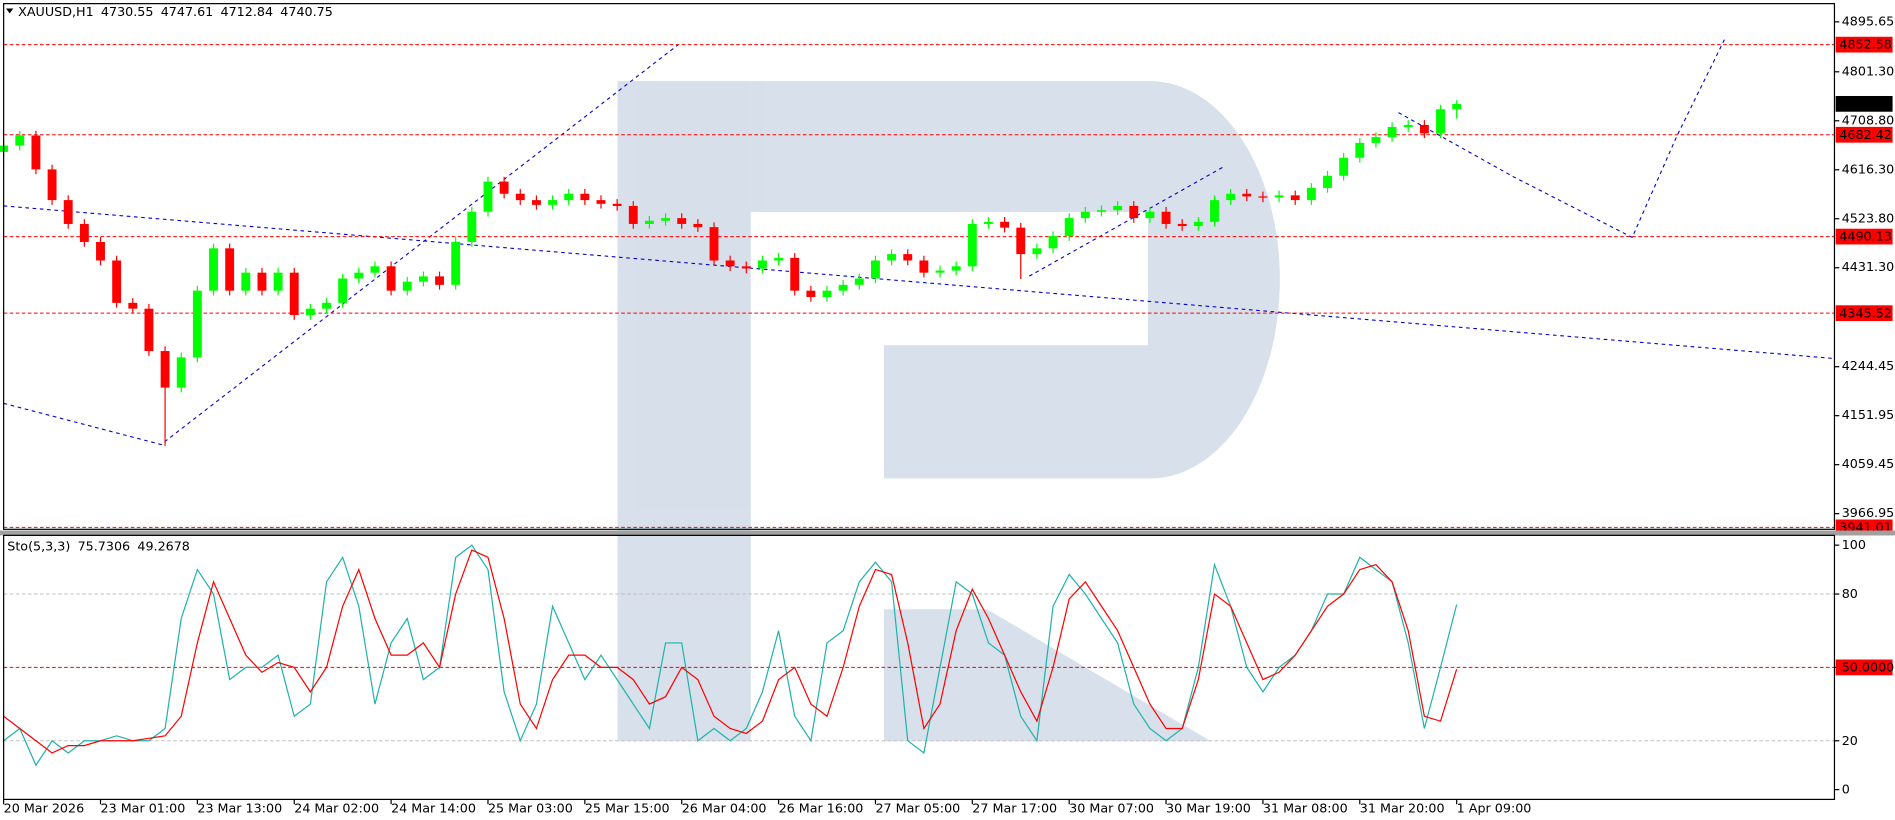 The image size is (1895, 820). Describe the element at coordinates (1111, 808) in the screenshot. I see `x-tick-label: 30 Mar 07:00` at that location.